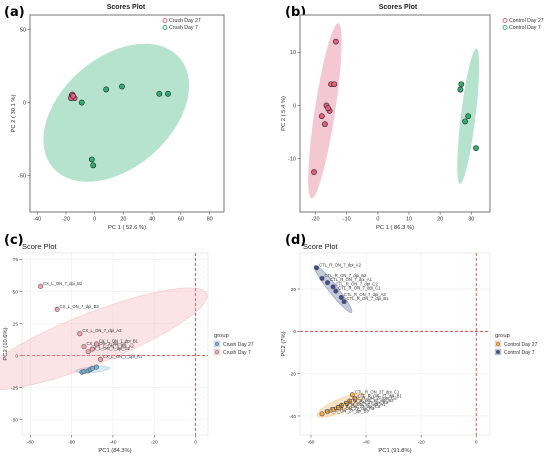 This screenshot has height=460, width=550. What do you see at coordinates (119, 341) in the screenshot?
I see `point-label: CX_L_ON_7_dpi_B1` at bounding box center [119, 341].